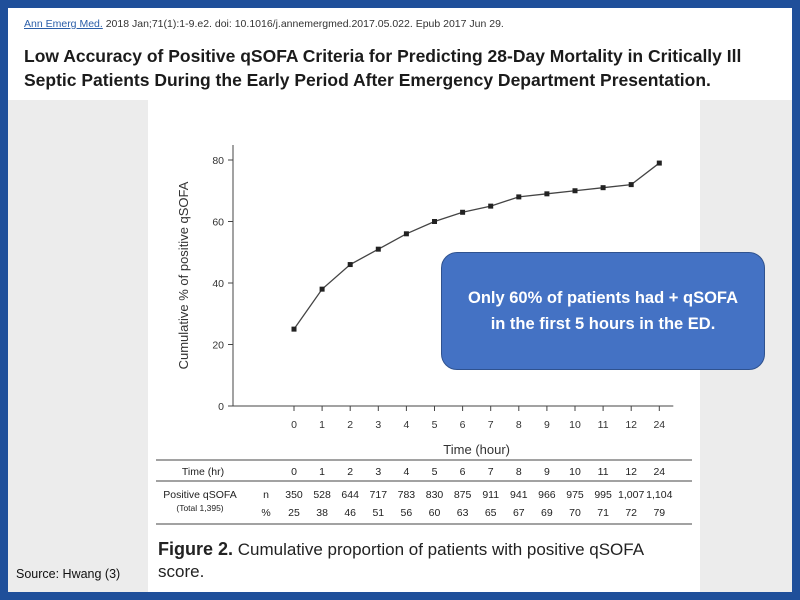  Describe the element at coordinates (294, 513) in the screenshot. I see `table-pct-cell: 25` at that location.